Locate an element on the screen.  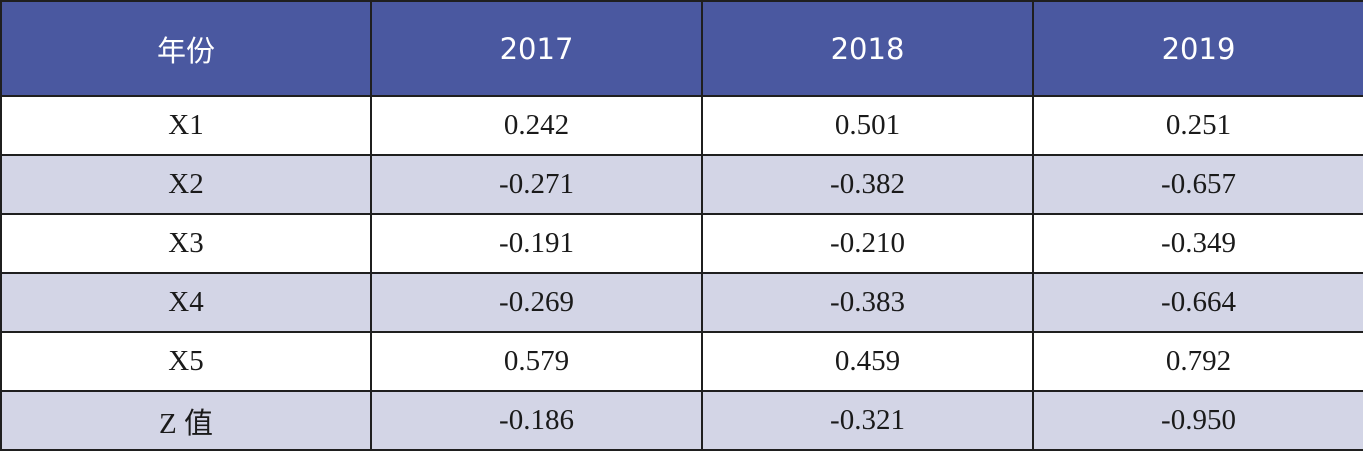
row-label: X4 is located at coordinates (186, 302).